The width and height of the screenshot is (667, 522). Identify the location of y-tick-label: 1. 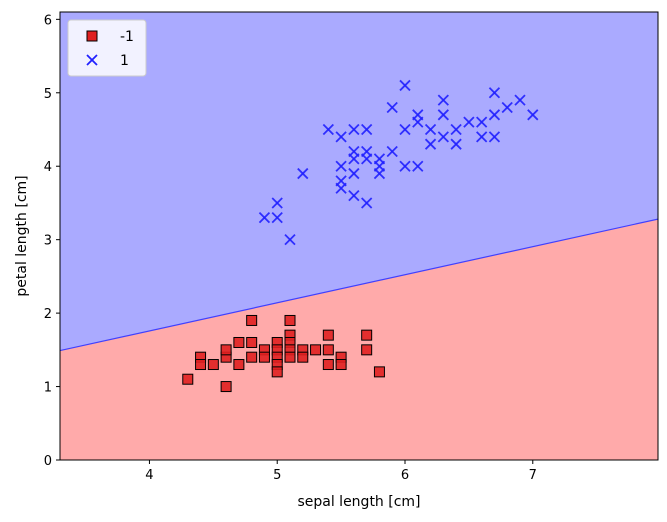
(48, 388).